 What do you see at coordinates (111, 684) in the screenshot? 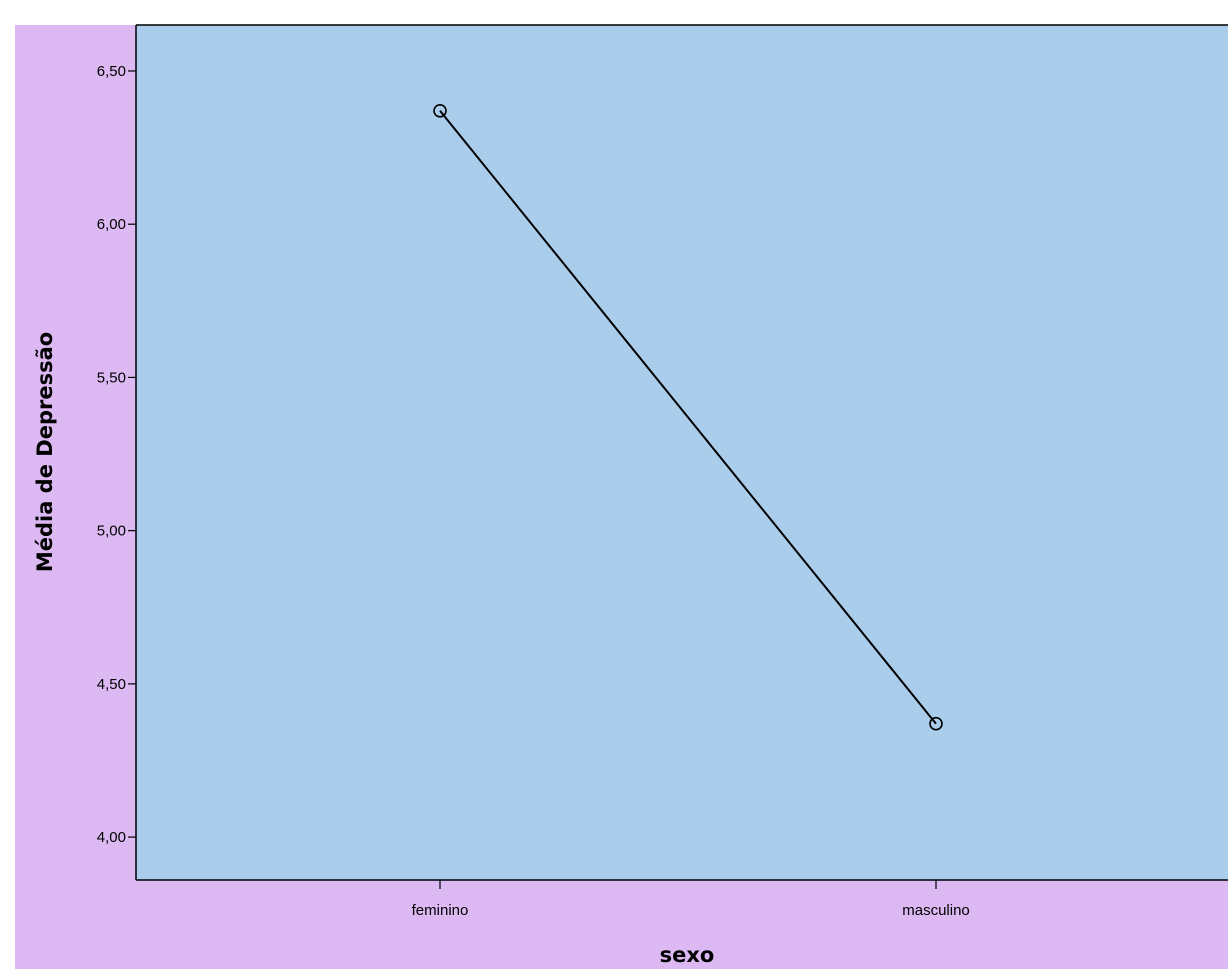
I see `y-tick-label: 4,50` at bounding box center [111, 684].